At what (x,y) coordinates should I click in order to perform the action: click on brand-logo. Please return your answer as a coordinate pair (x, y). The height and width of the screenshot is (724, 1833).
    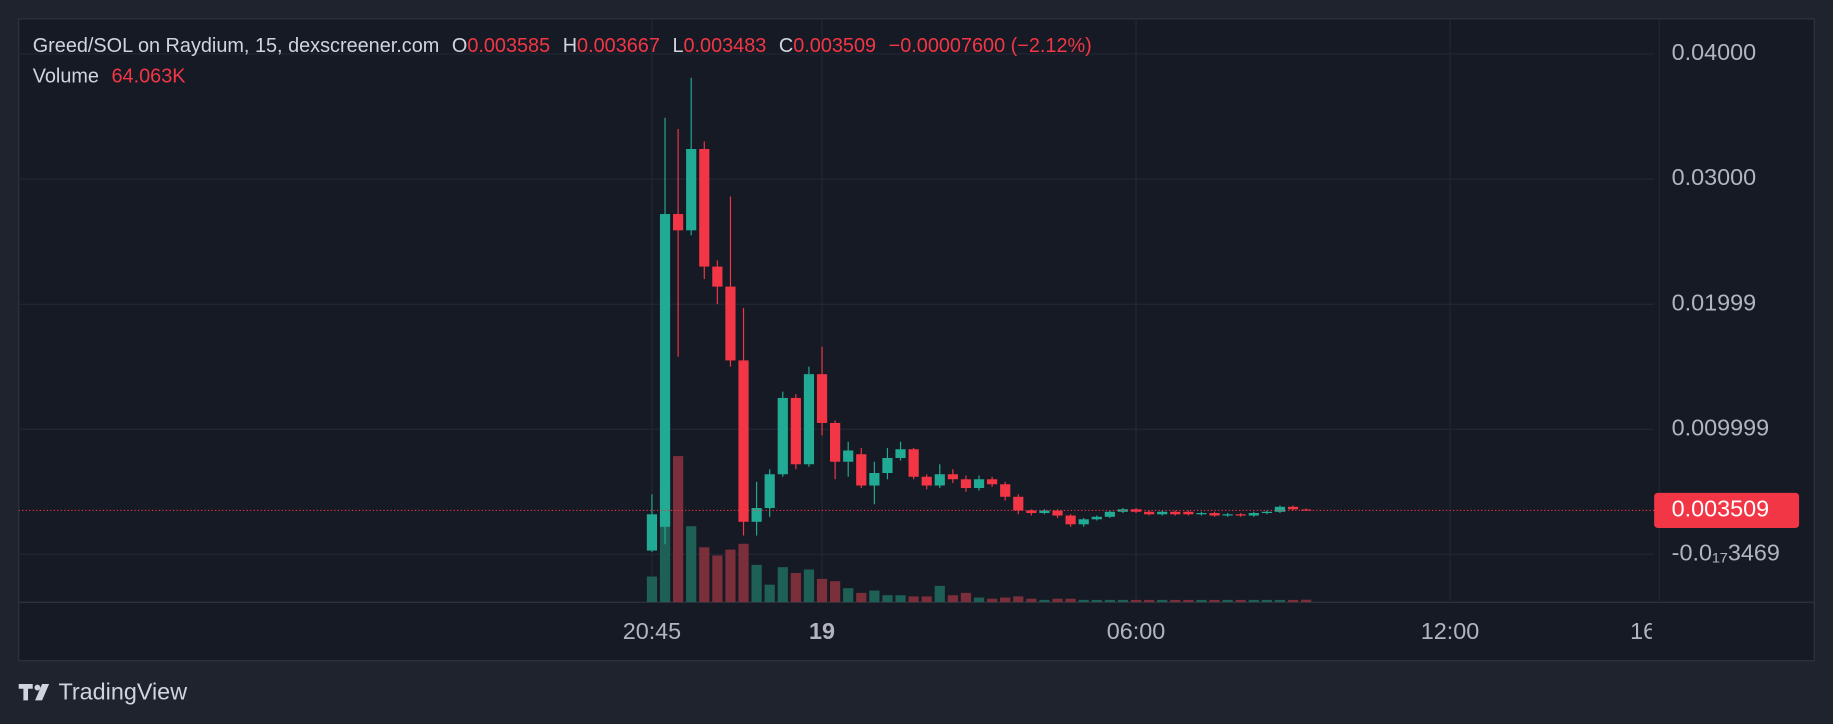
    Looking at the image, I should click on (34, 692).